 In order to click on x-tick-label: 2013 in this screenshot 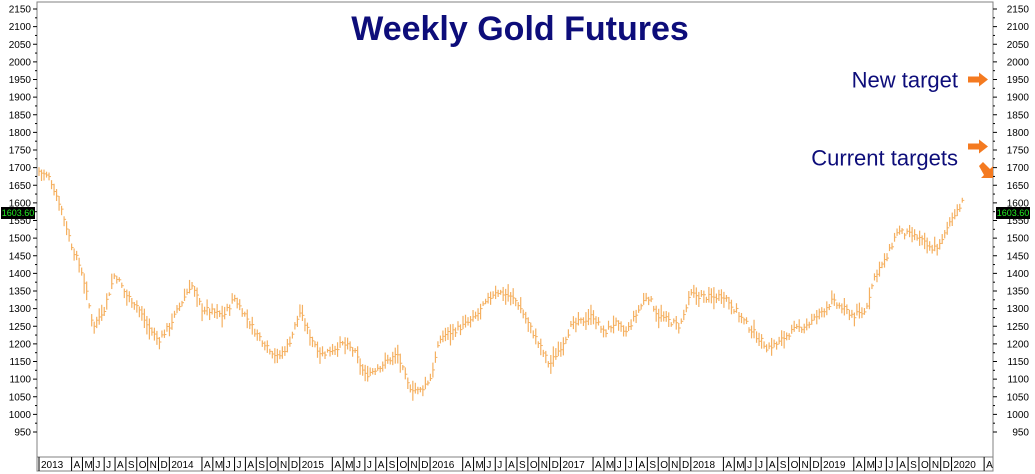, I will do `click(52, 465)`.